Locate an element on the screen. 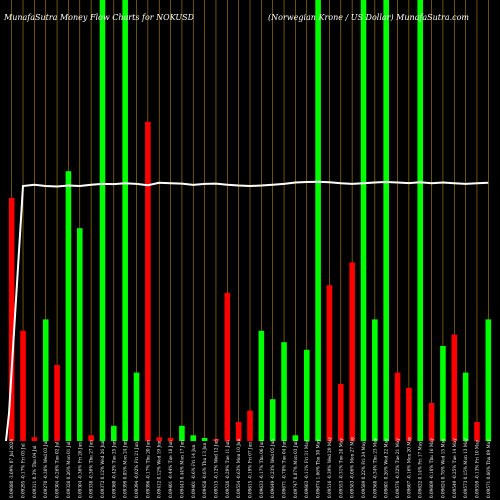 This screenshot has width=500, height=500. x-tick-label: 0.09633 -0.17% Thu 06 Jun is located at coordinates (261, 469).